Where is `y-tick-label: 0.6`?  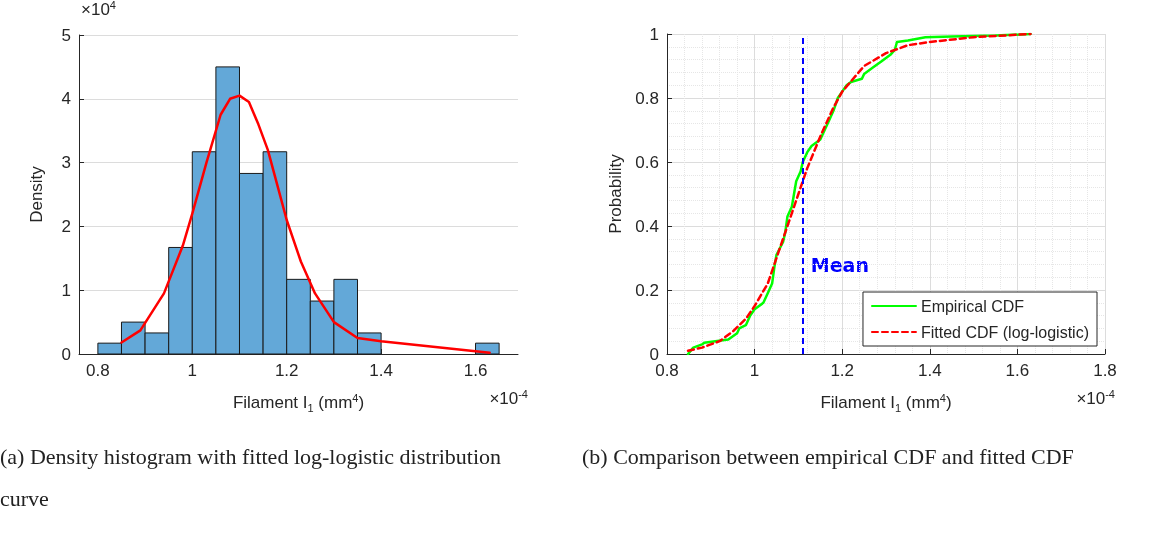 y-tick-label: 0.6 is located at coordinates (647, 162).